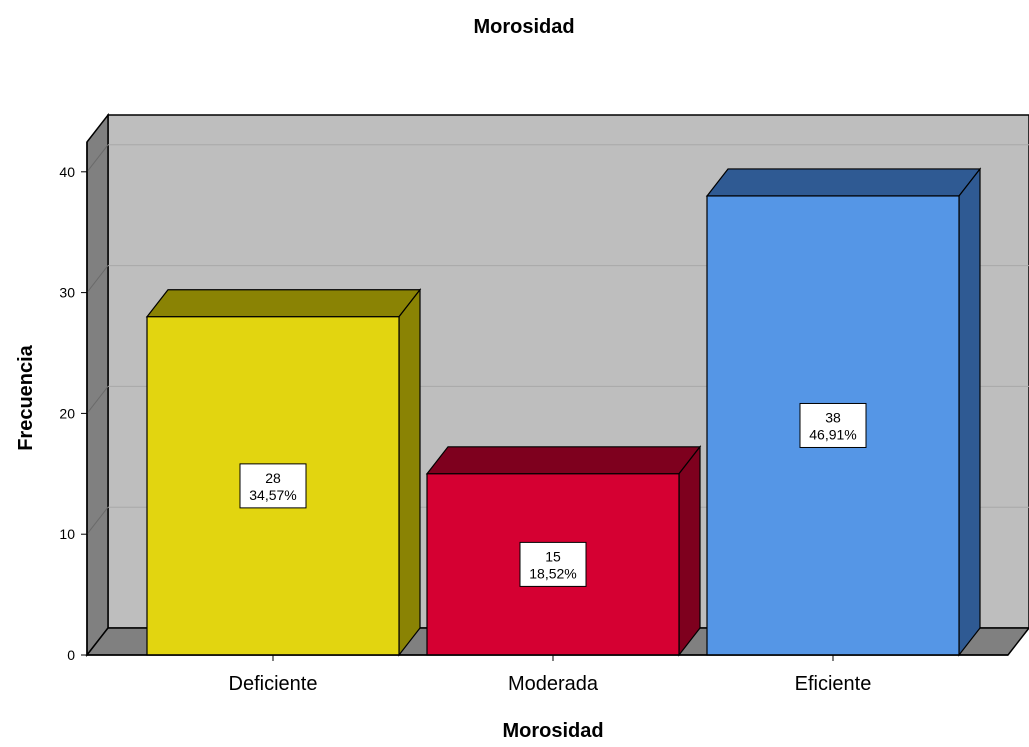 The image size is (1029, 747). Describe the element at coordinates (273, 684) in the screenshot. I see `x-tick-label: Deficiente` at that location.